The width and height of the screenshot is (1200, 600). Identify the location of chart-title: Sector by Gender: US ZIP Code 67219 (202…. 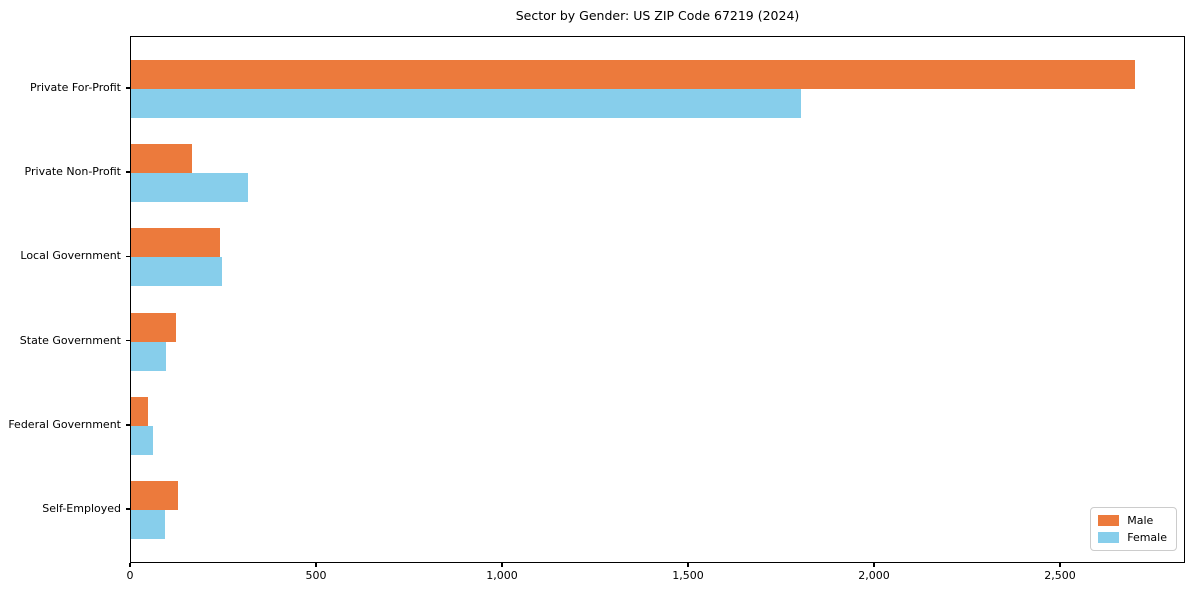
(657, 15).